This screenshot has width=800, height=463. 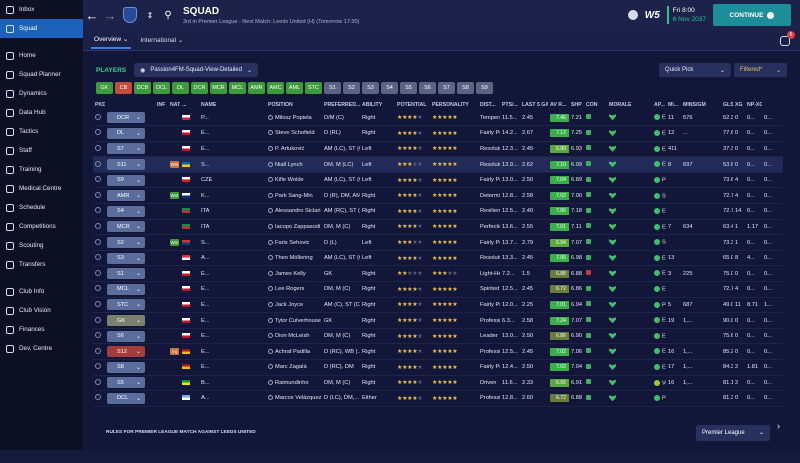 I want to click on position-button-cb: CB, so click(x=123, y=88).